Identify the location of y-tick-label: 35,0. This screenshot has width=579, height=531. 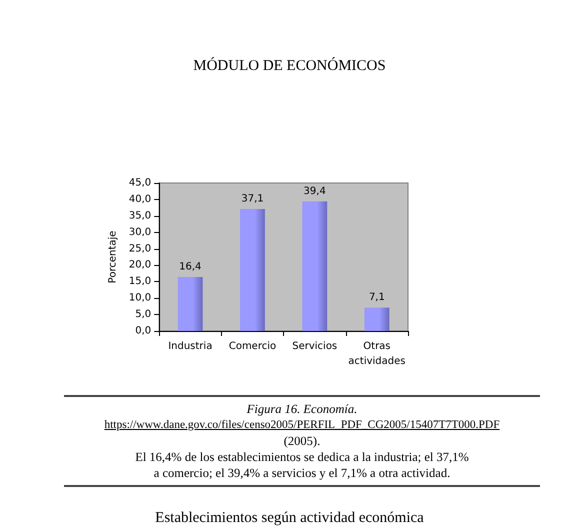
(140, 216).